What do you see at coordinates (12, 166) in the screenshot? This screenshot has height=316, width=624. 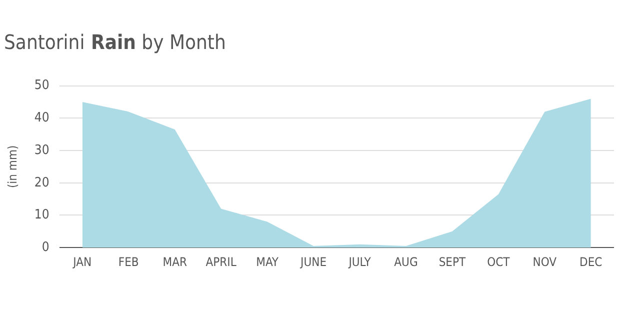 I see `y-axis-title: (in mm)` at bounding box center [12, 166].